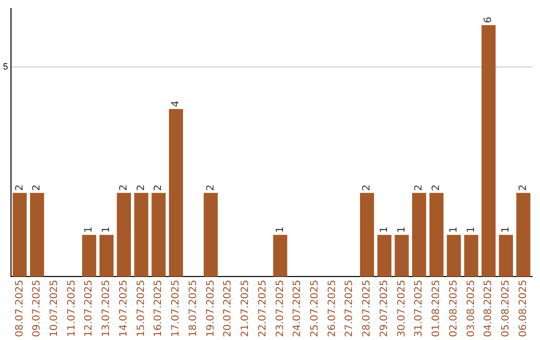 The height and width of the screenshot is (340, 540). What do you see at coordinates (488, 309) in the screenshot?
I see `x-tick-label: 04.08.2025` at bounding box center [488, 309].